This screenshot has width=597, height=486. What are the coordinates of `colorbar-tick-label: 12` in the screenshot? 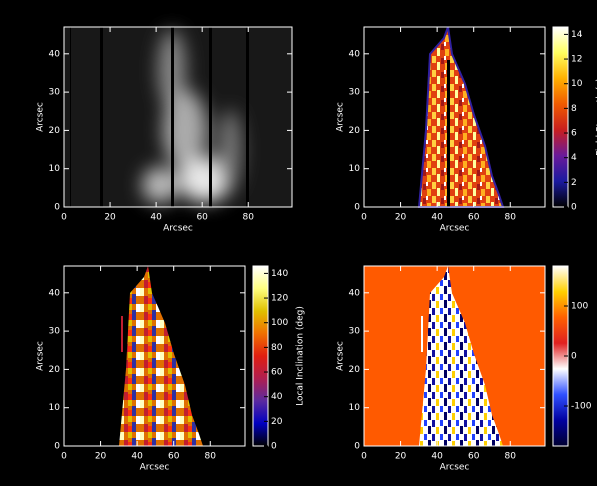 It's located at (576, 60).